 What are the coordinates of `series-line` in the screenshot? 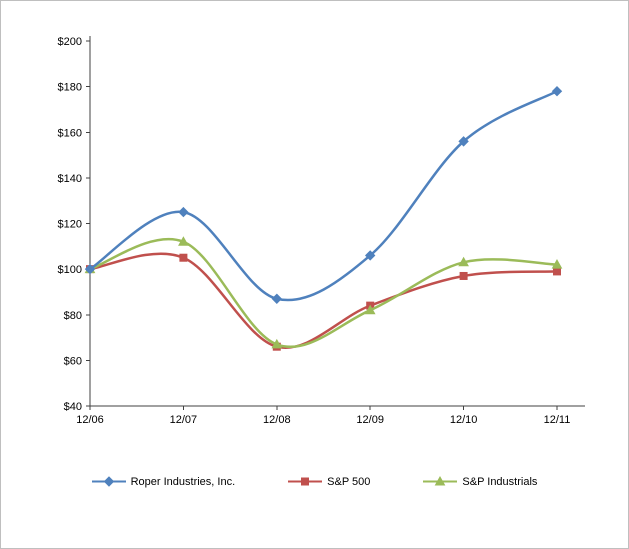 It's located at (323, 301).